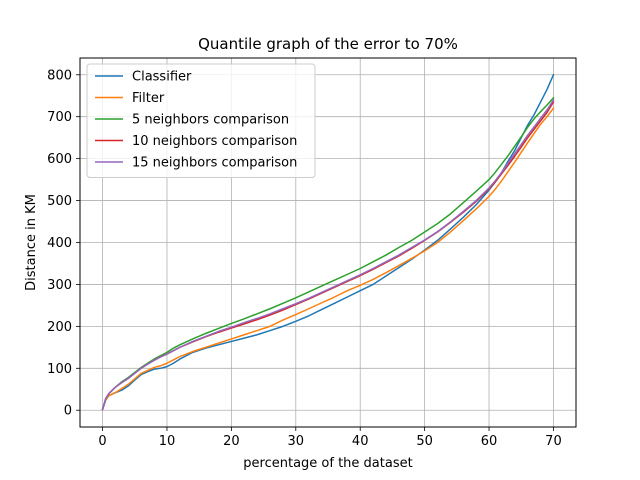 The height and width of the screenshot is (480, 640). What do you see at coordinates (59, 201) in the screenshot?
I see `y-tick-label: 500` at bounding box center [59, 201].